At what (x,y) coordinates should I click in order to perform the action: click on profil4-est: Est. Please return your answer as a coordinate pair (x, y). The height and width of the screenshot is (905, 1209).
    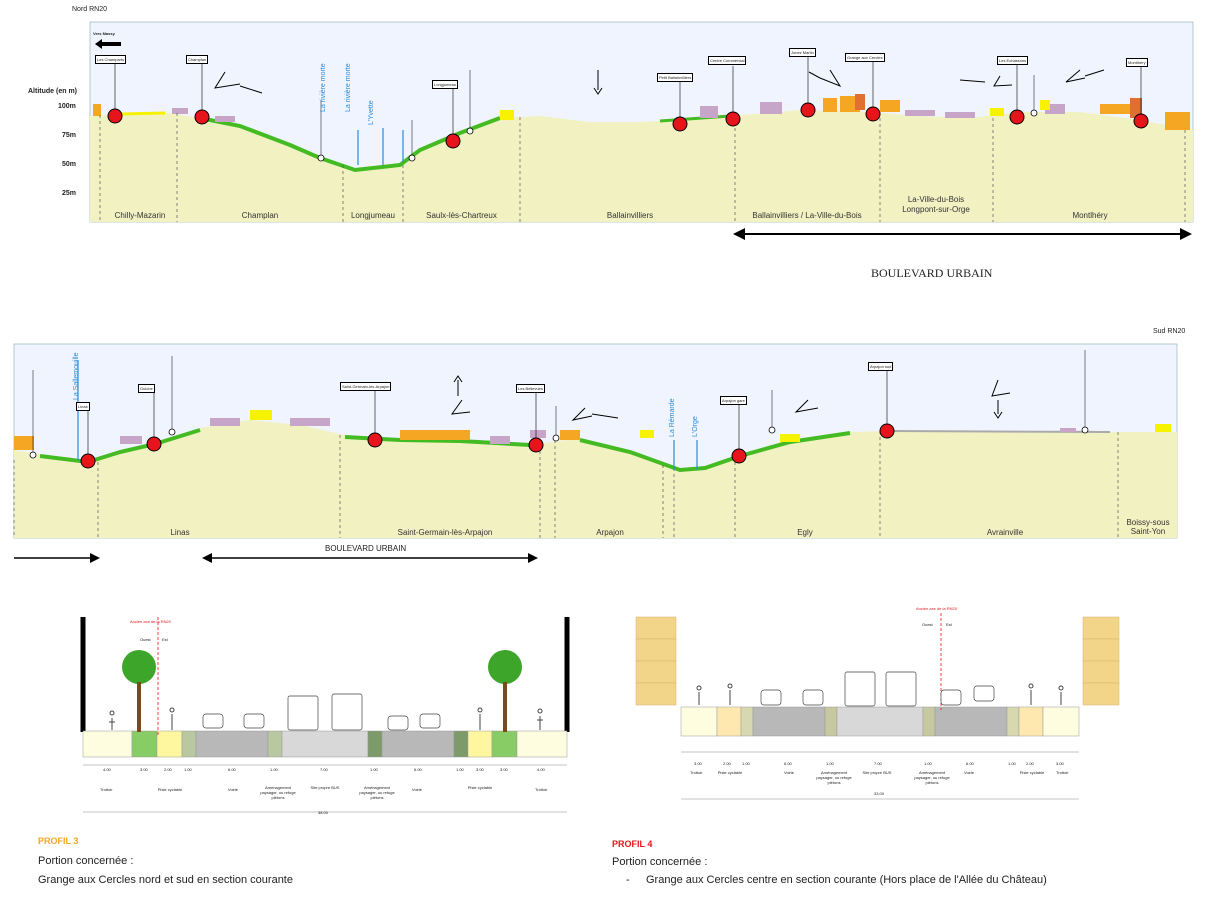
    Looking at the image, I should click on (949, 624).